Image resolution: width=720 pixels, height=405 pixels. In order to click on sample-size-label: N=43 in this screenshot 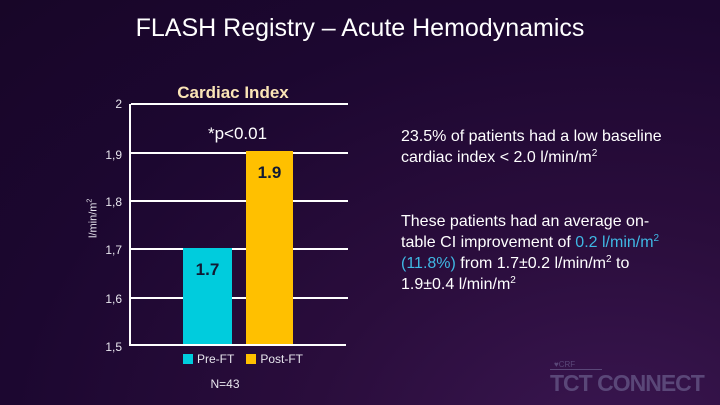, I will do `click(225, 384)`.